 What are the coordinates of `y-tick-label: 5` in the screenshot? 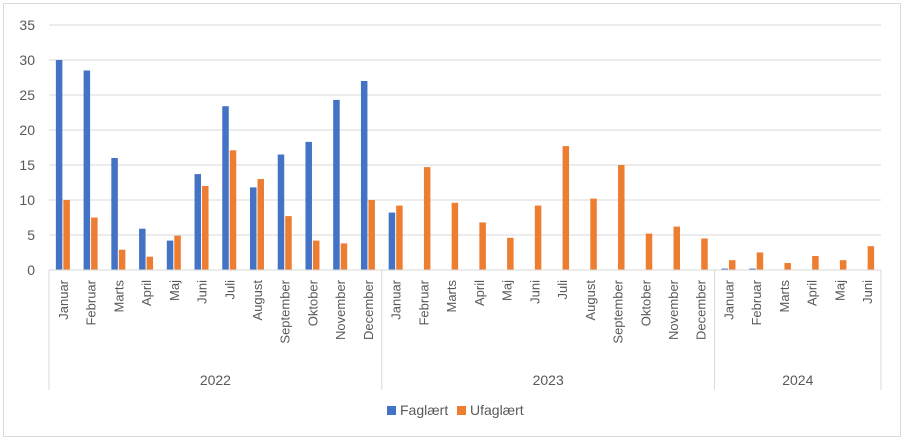 It's located at (31, 235).